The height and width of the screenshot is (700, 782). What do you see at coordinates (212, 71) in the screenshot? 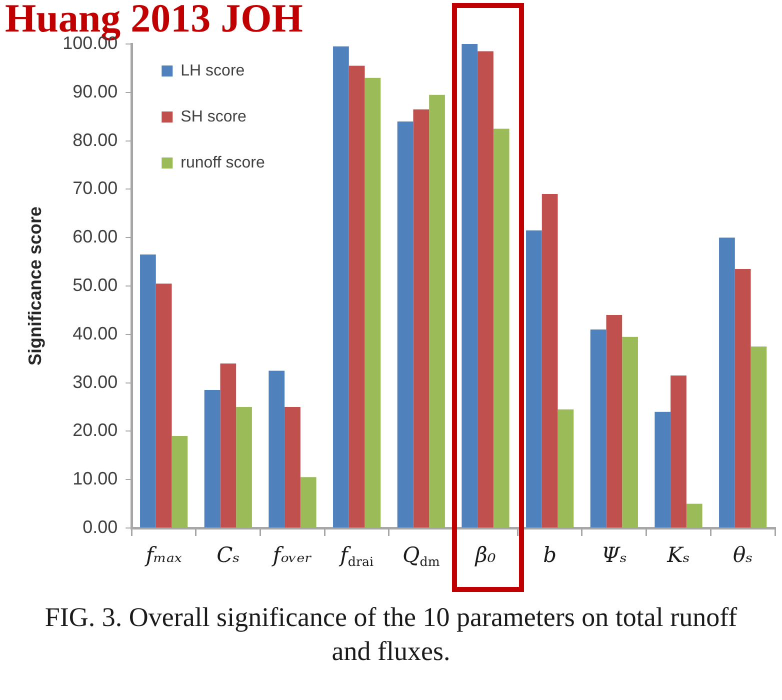
I see `legend-label: LH score` at bounding box center [212, 71].